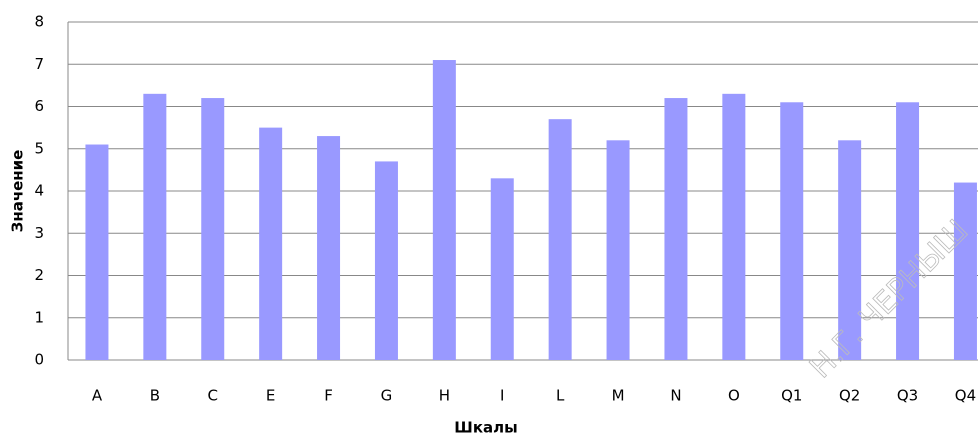 The width and height of the screenshot is (978, 441). I want to click on y-axis-title: Значение, so click(18, 191).